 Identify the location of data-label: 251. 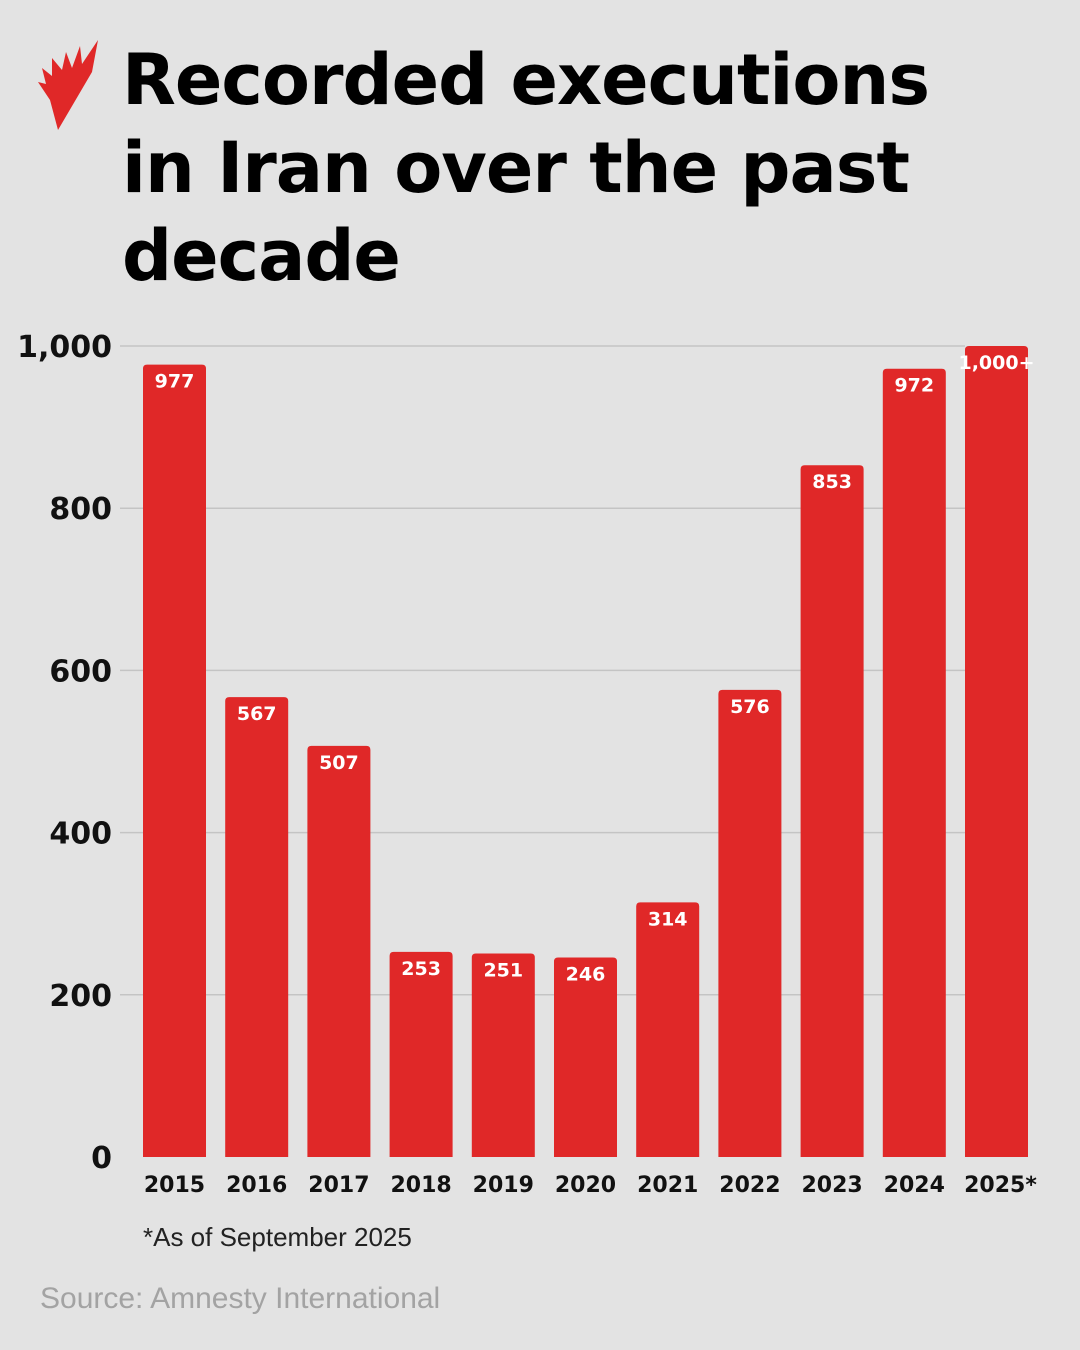
(503, 970).